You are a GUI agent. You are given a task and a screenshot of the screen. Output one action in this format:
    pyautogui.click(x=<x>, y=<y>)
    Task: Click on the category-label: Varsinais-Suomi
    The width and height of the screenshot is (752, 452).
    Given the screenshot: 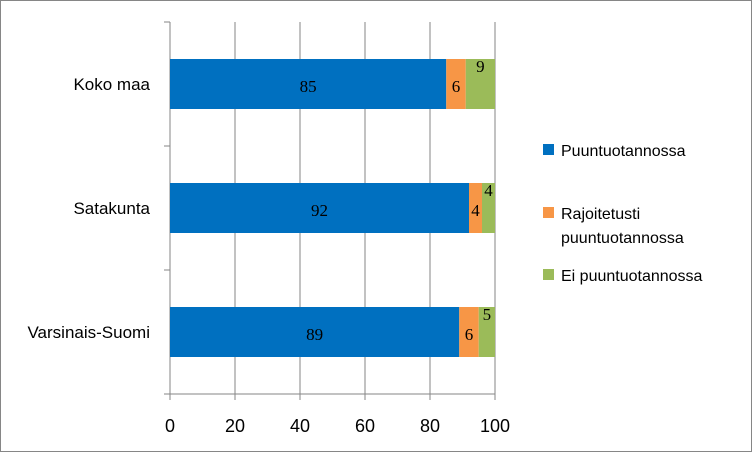 What is the action you would take?
    pyautogui.click(x=88, y=332)
    